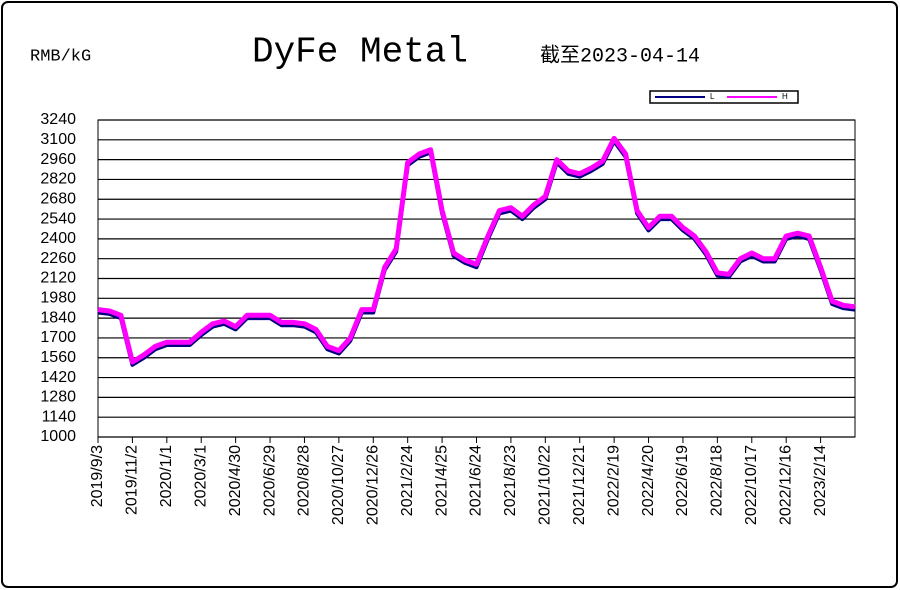 Image resolution: width=900 pixels, height=590 pixels. Describe the element at coordinates (58, 218) in the screenshot. I see `y-tick-label: 2540` at that location.